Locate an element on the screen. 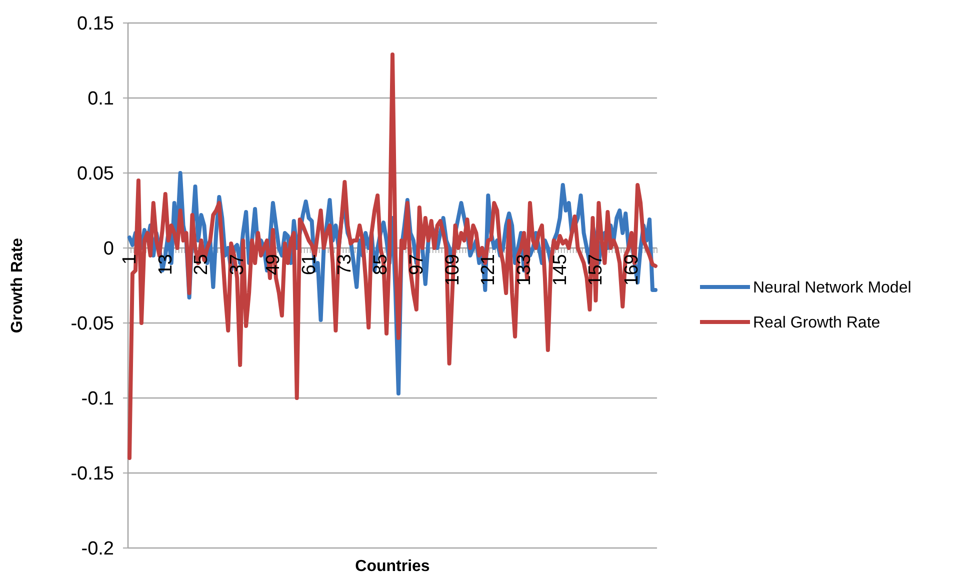 The image size is (966, 574). y-tick-label: -0.1 is located at coordinates (97, 399).